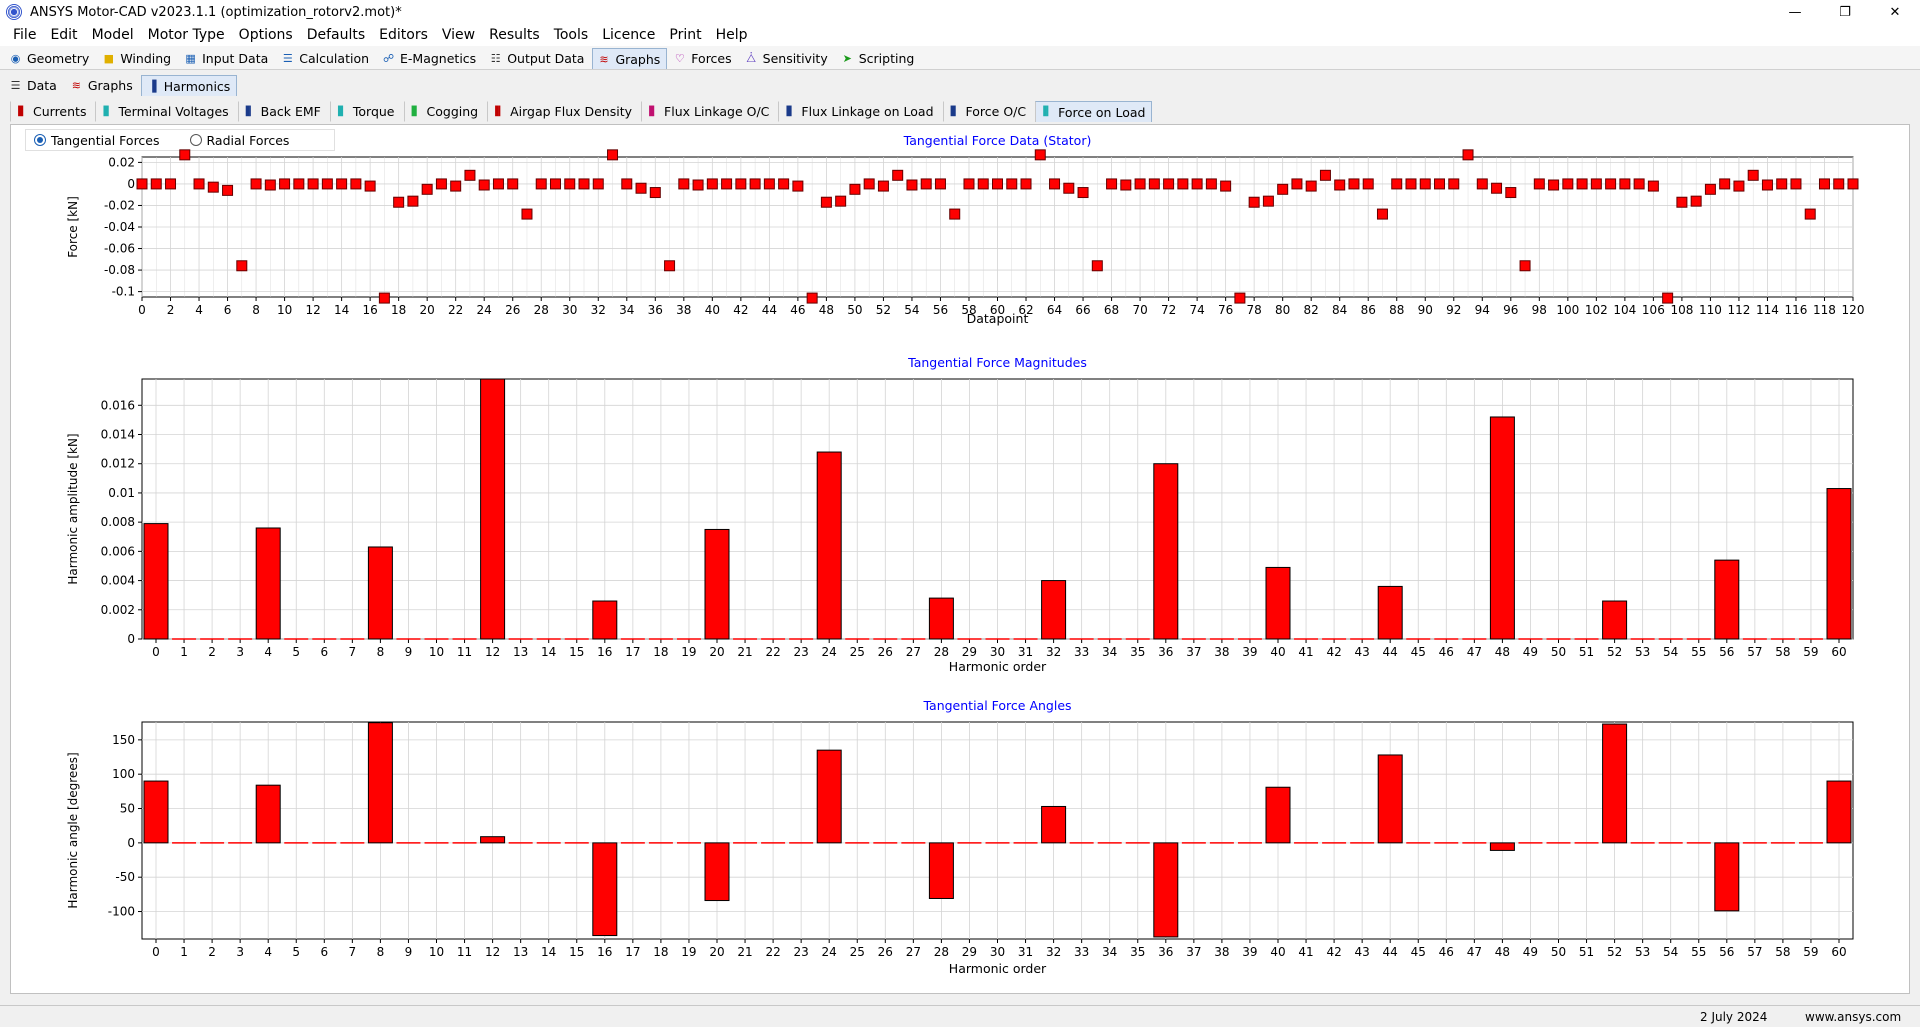 The height and width of the screenshot is (1027, 1920). What do you see at coordinates (341, 111) in the screenshot?
I see `harmonic-bars-icon: ▐▎` at bounding box center [341, 111].